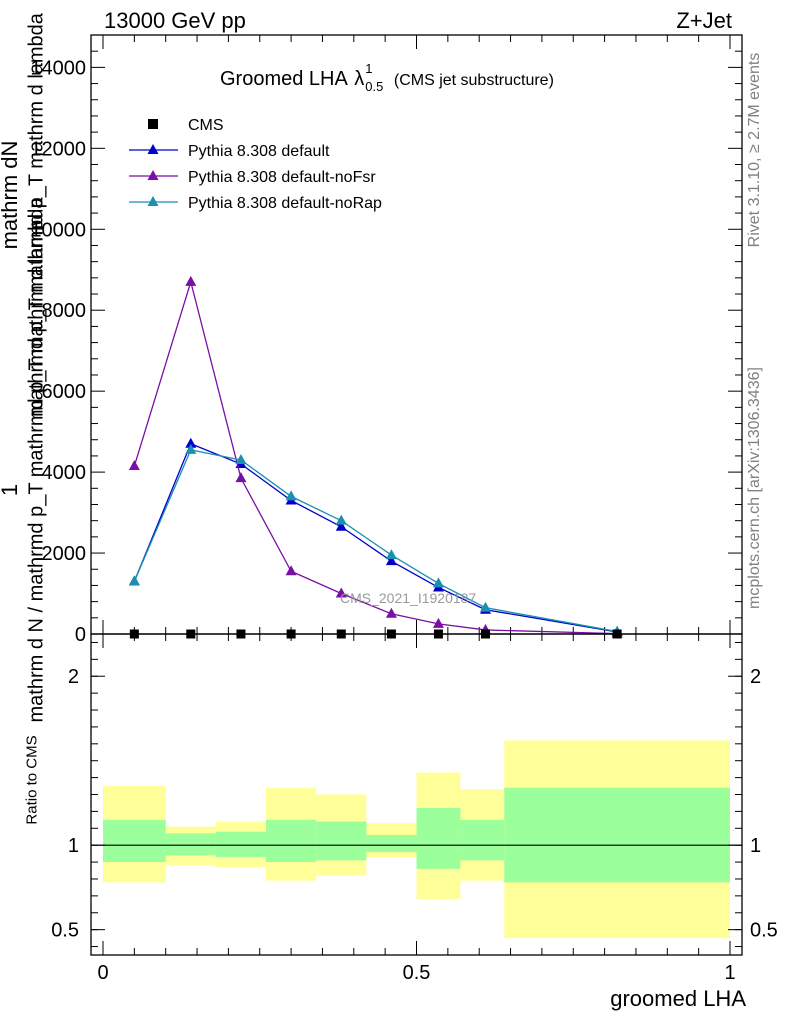 Image resolution: width=786 pixels, height=1024 pixels. I want to click on main-y-tick-label: 4000, so click(64, 473).